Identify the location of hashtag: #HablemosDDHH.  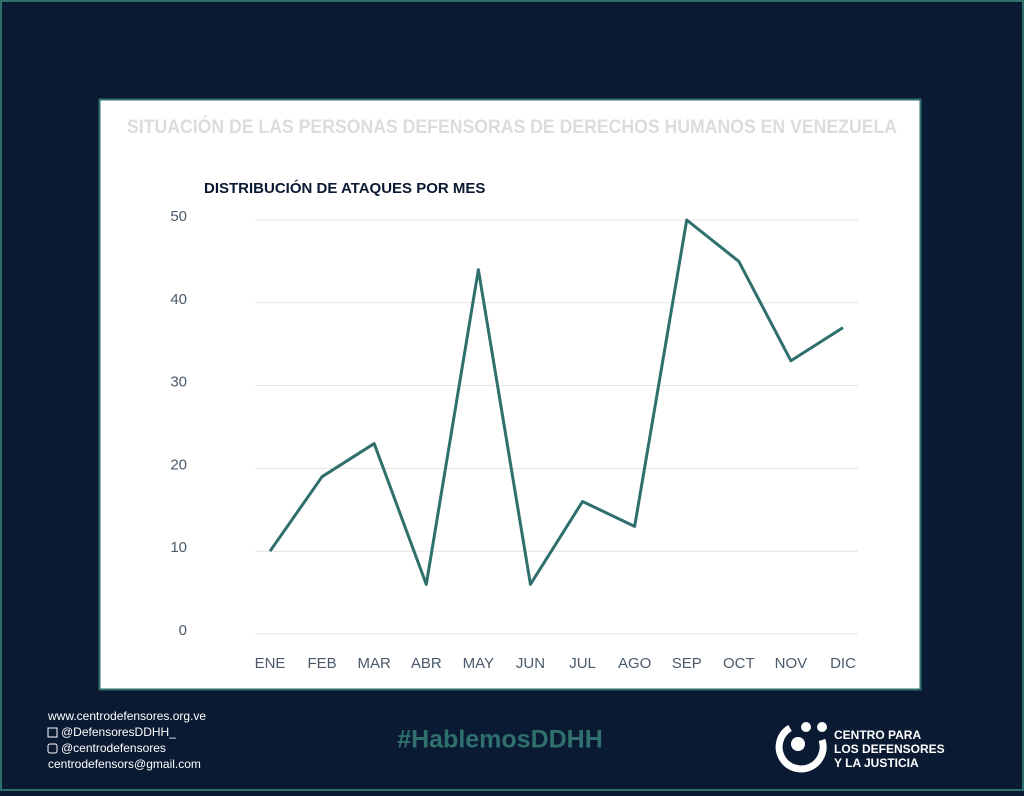
(500, 740).